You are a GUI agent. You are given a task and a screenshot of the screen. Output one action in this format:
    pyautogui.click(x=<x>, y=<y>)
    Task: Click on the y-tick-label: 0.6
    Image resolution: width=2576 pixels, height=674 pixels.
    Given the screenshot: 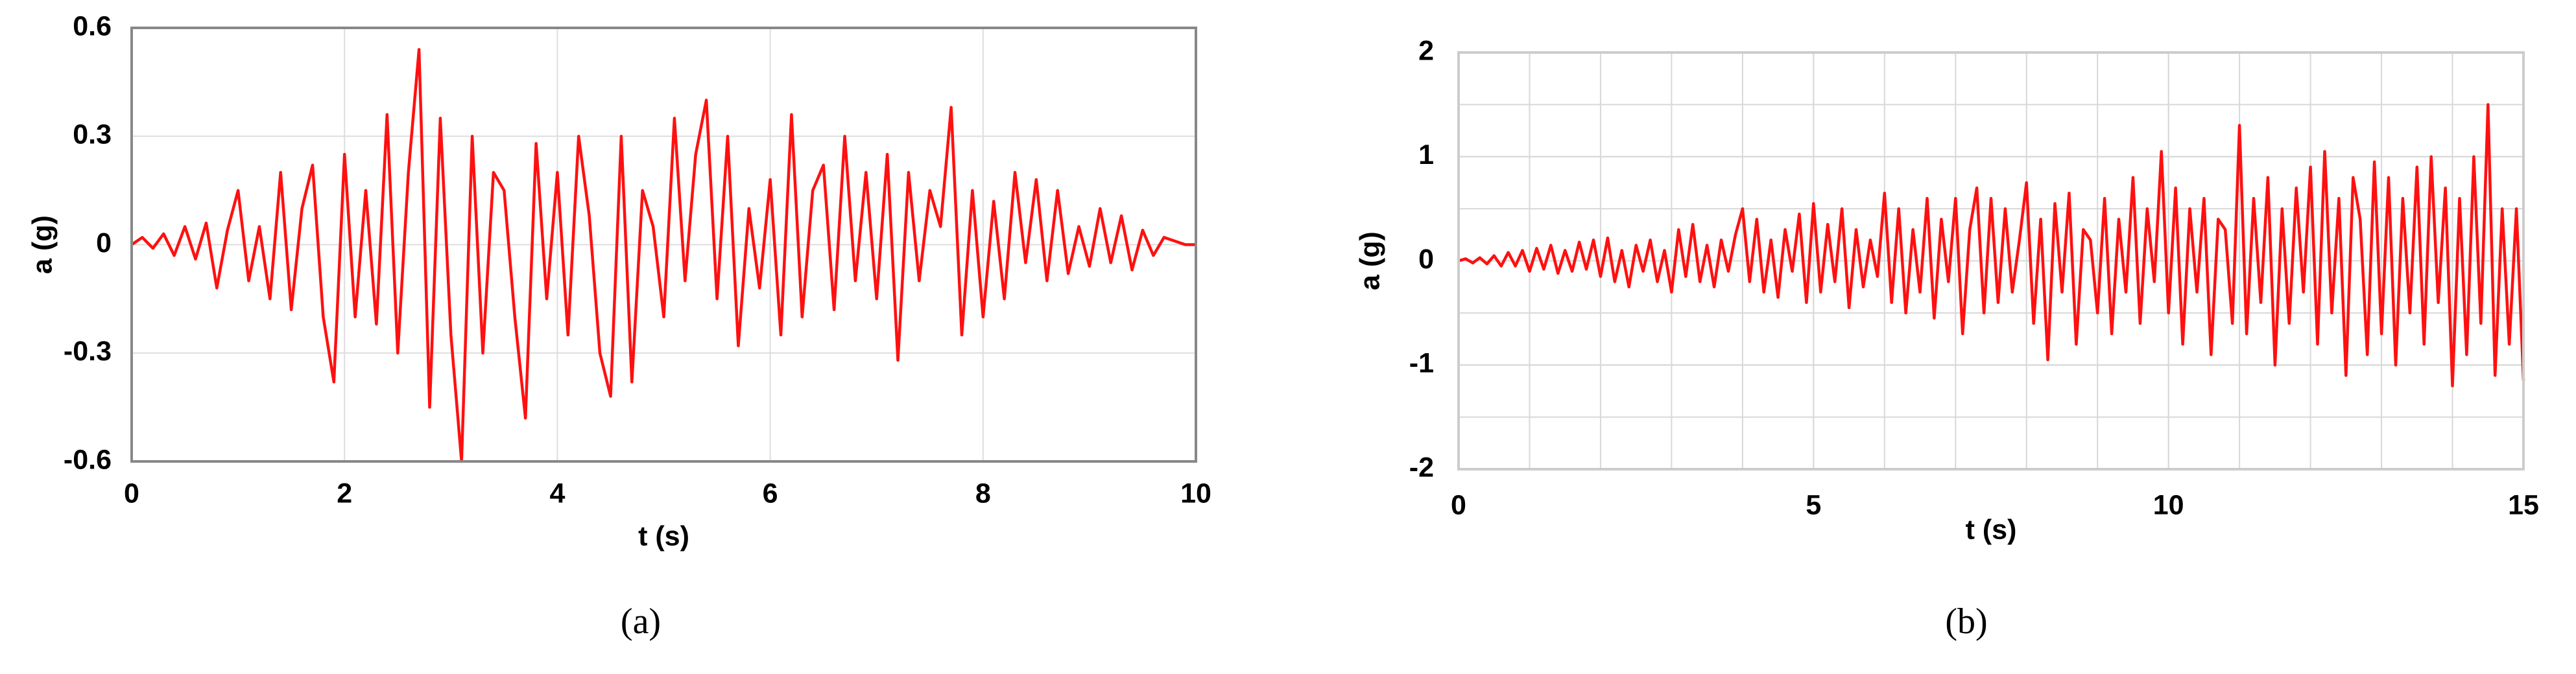 What is the action you would take?
    pyautogui.click(x=92, y=25)
    